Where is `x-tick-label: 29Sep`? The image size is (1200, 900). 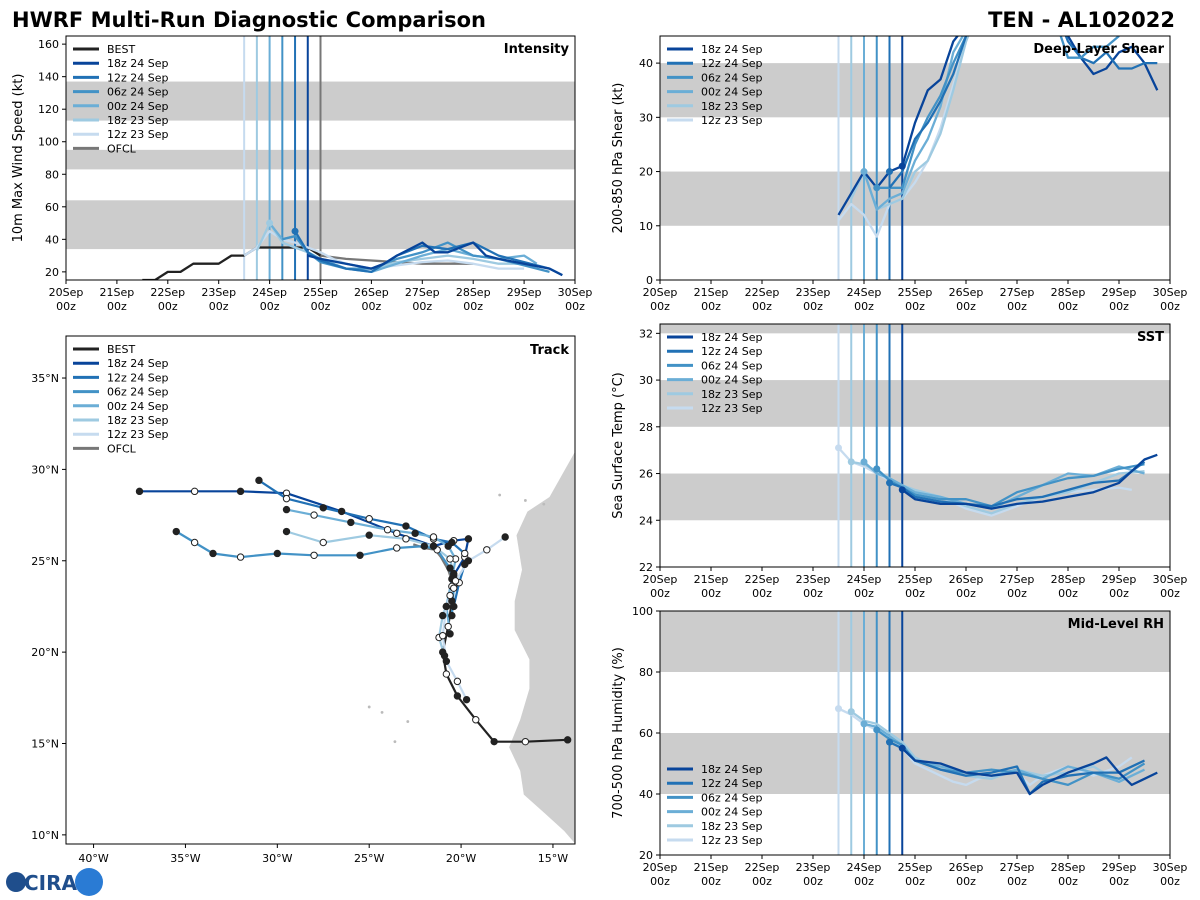 x-tick-label: 29Sep is located at coordinates (1119, 867).